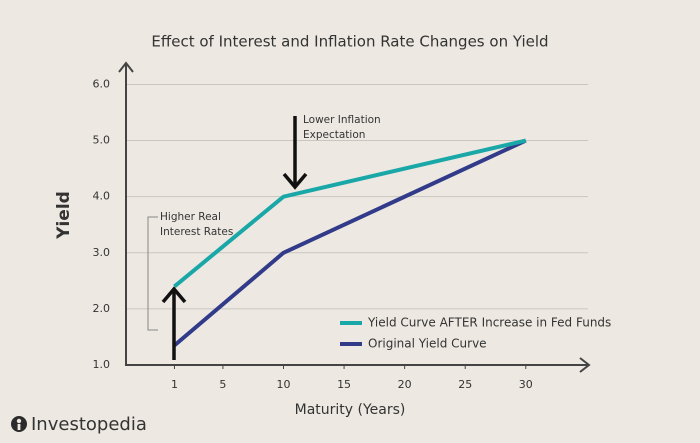 This screenshot has width=700, height=443. What do you see at coordinates (152, 273) in the screenshot?
I see `bracket` at bounding box center [152, 273].